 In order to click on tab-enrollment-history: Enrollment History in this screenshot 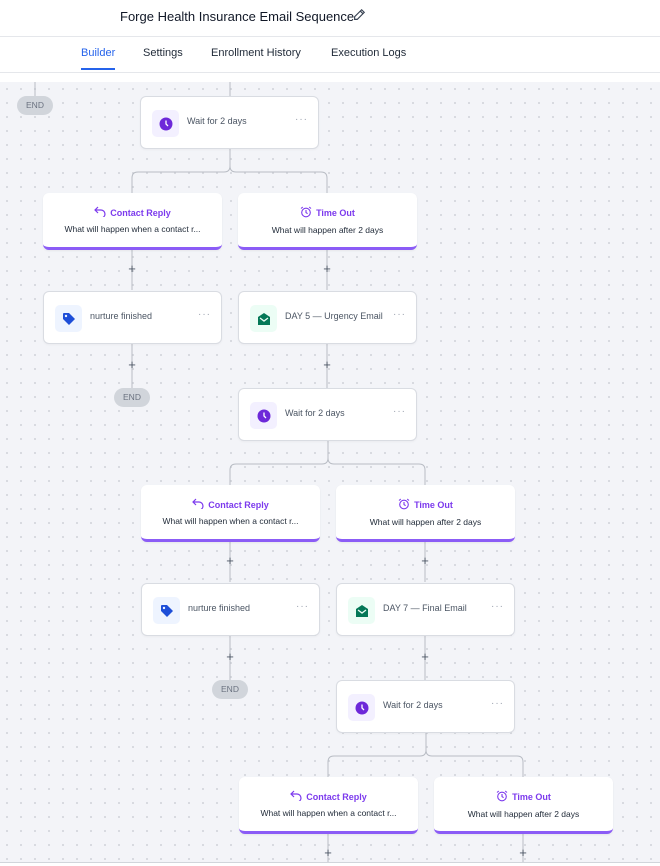, I will do `click(256, 53)`.